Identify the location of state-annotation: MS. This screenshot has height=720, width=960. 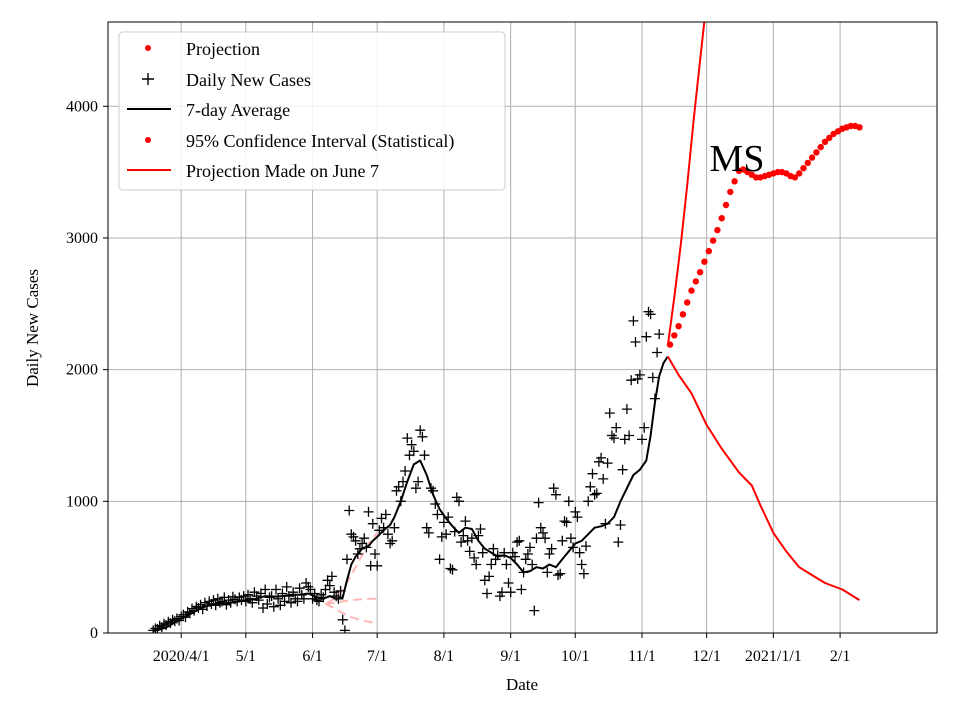
(737, 159).